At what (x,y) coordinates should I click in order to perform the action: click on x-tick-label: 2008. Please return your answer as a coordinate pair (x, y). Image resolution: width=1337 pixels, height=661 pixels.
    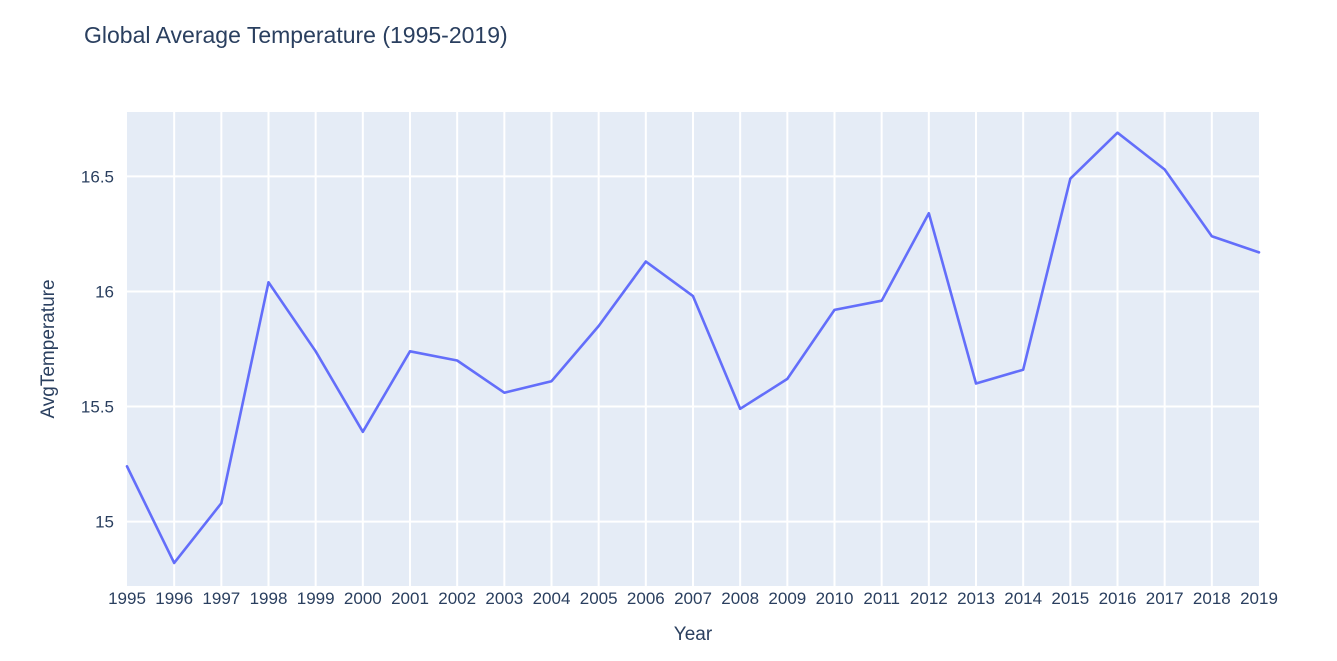
    Looking at the image, I should click on (740, 598).